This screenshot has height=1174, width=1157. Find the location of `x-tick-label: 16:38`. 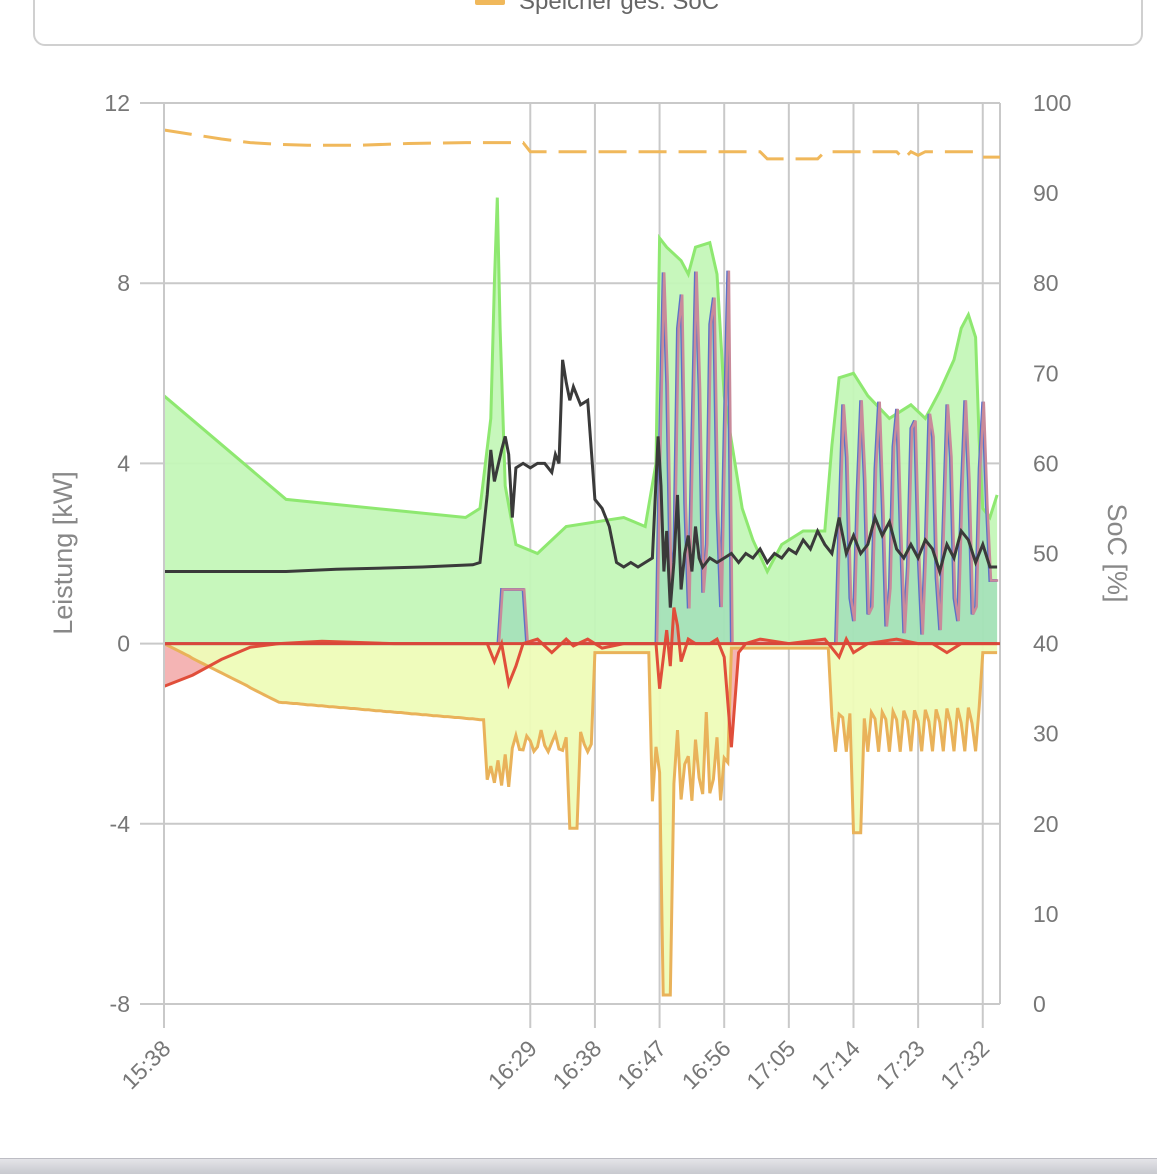

x-tick-label: 16:38 is located at coordinates (576, 1064).